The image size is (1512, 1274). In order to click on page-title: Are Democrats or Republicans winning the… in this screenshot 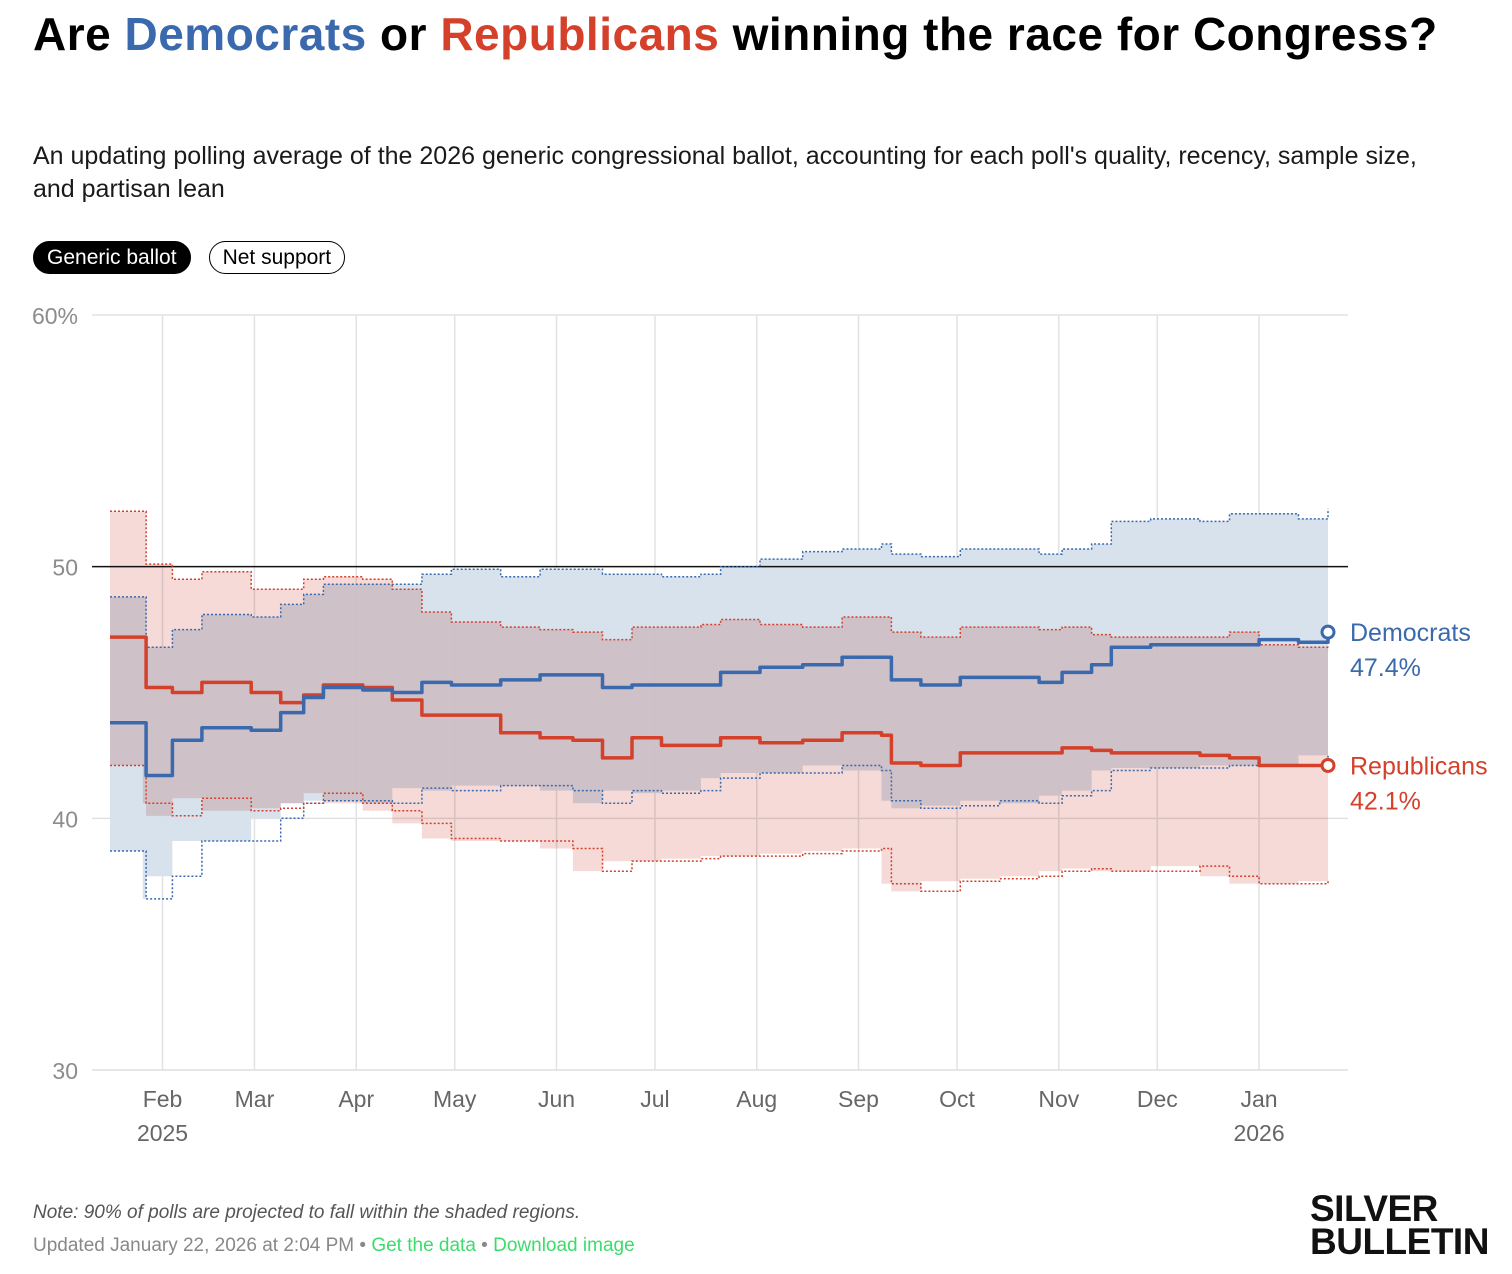, I will do `click(763, 34)`.